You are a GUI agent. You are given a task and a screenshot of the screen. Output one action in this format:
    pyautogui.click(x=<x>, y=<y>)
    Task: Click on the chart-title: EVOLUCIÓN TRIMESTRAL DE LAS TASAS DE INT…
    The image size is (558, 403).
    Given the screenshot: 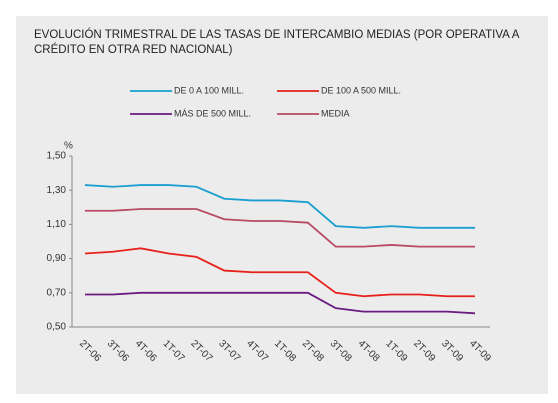 What is the action you would take?
    pyautogui.click(x=276, y=42)
    